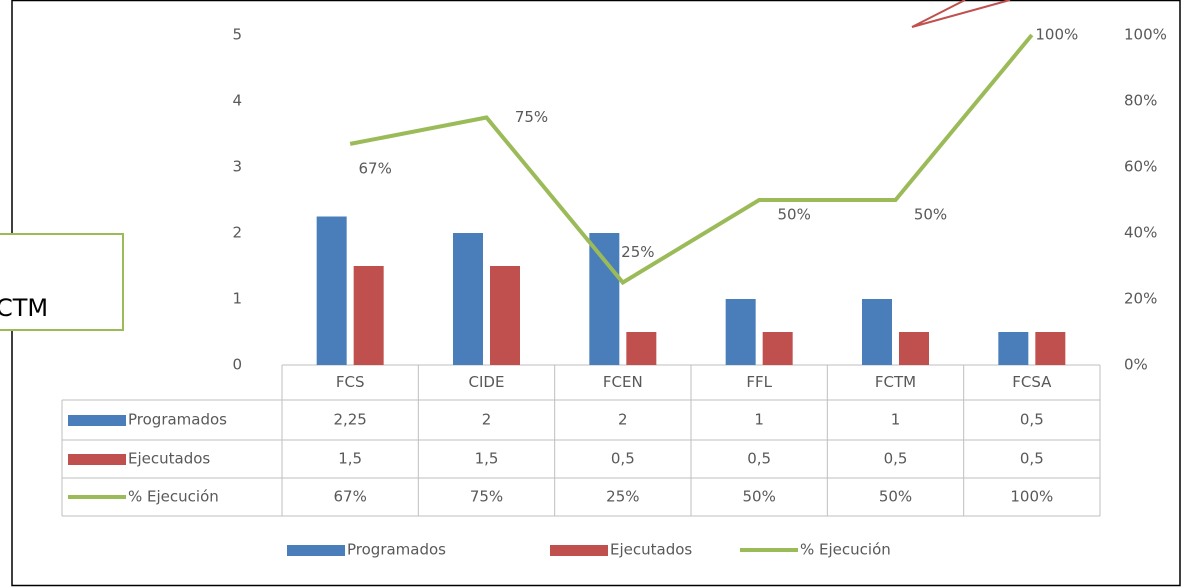  I want to click on annotation-box, so click(62, 282).